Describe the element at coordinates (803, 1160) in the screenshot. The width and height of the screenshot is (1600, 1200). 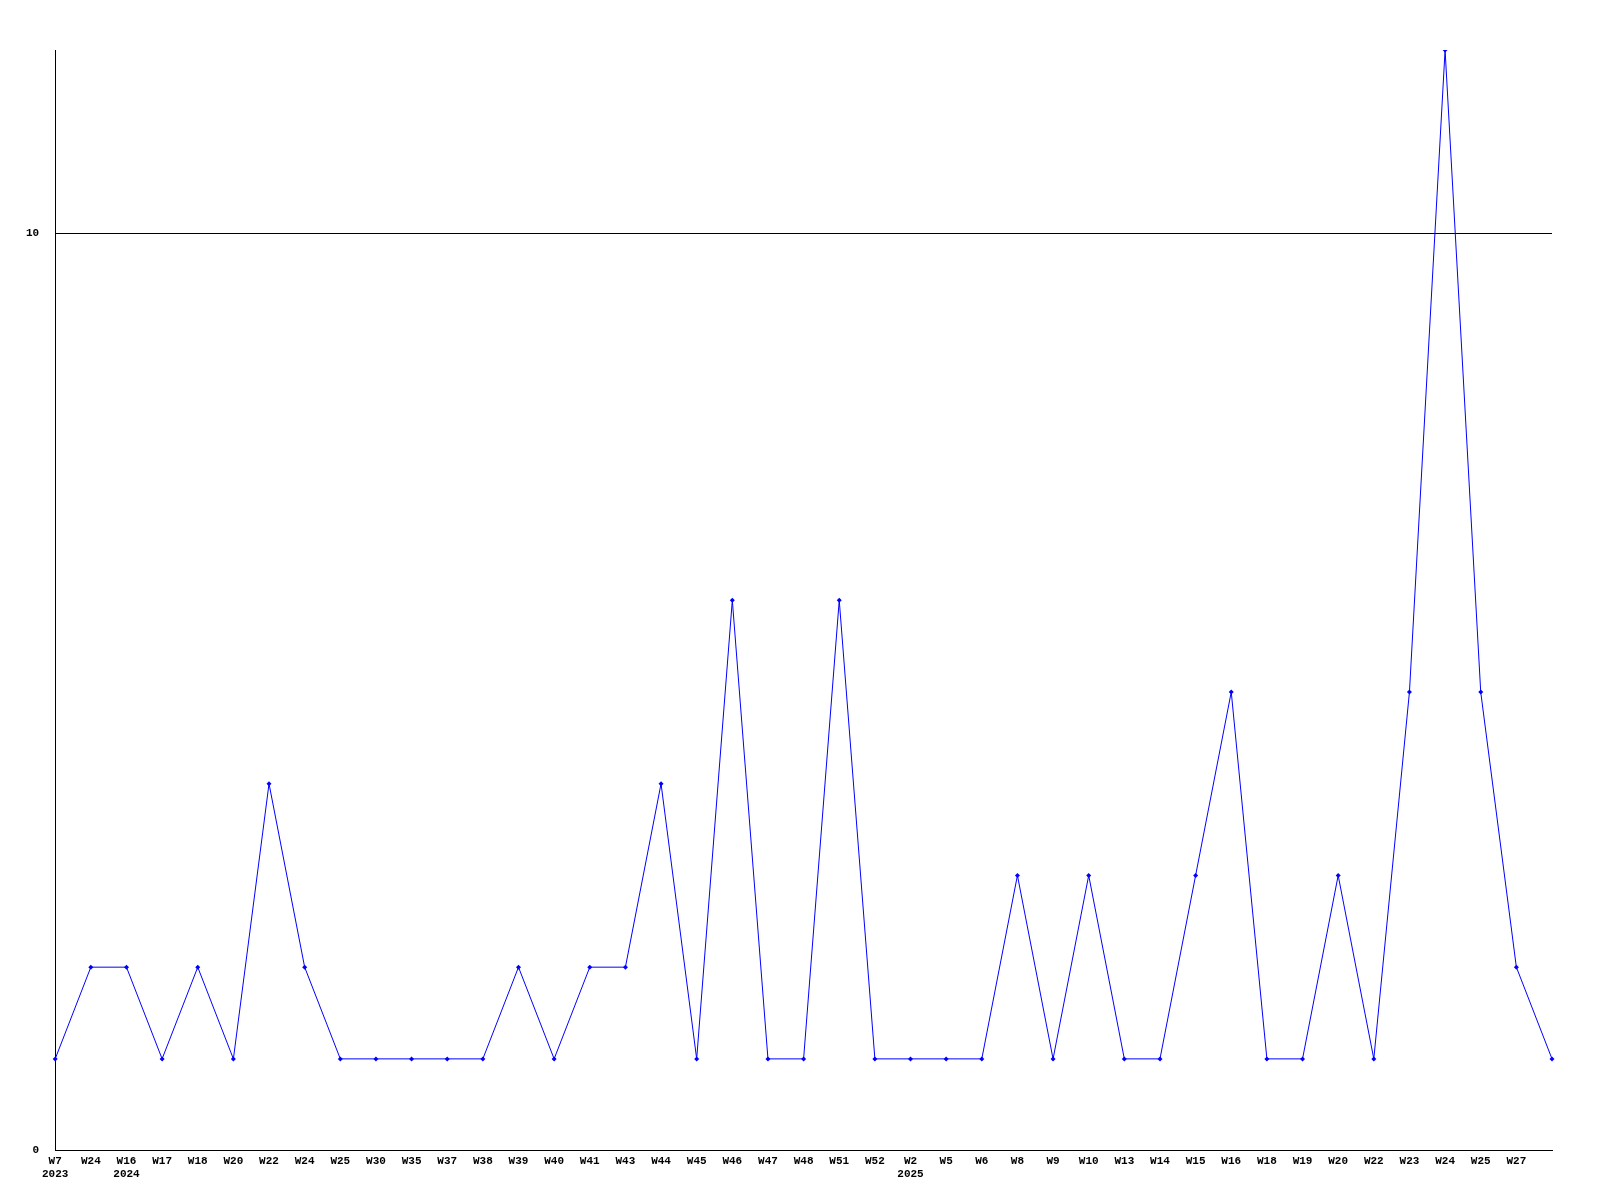
I see `x-tick-label: W48` at that location.